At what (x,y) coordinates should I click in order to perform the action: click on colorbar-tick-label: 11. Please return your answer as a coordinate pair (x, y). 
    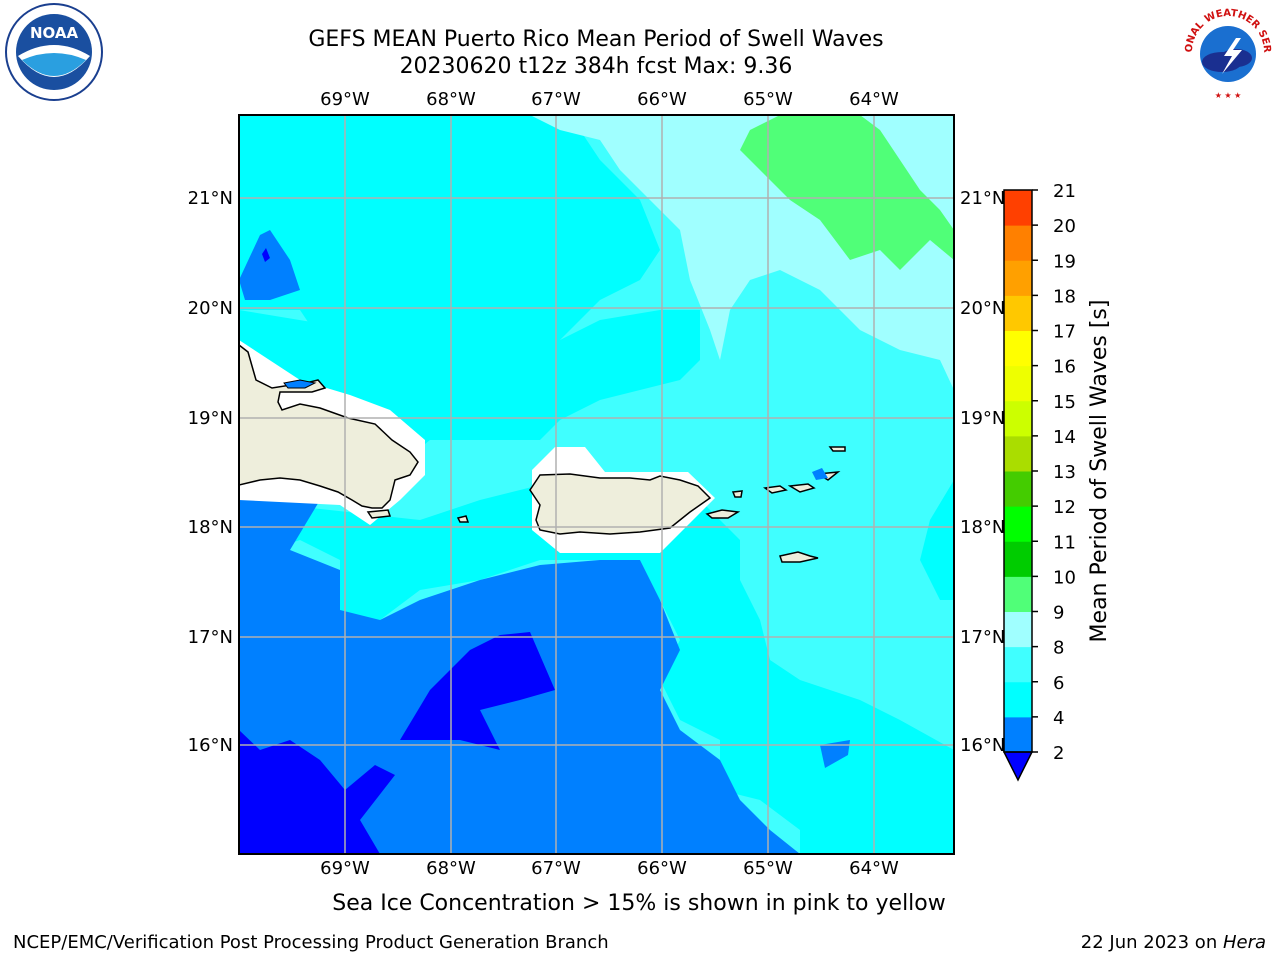
    Looking at the image, I should click on (1064, 542).